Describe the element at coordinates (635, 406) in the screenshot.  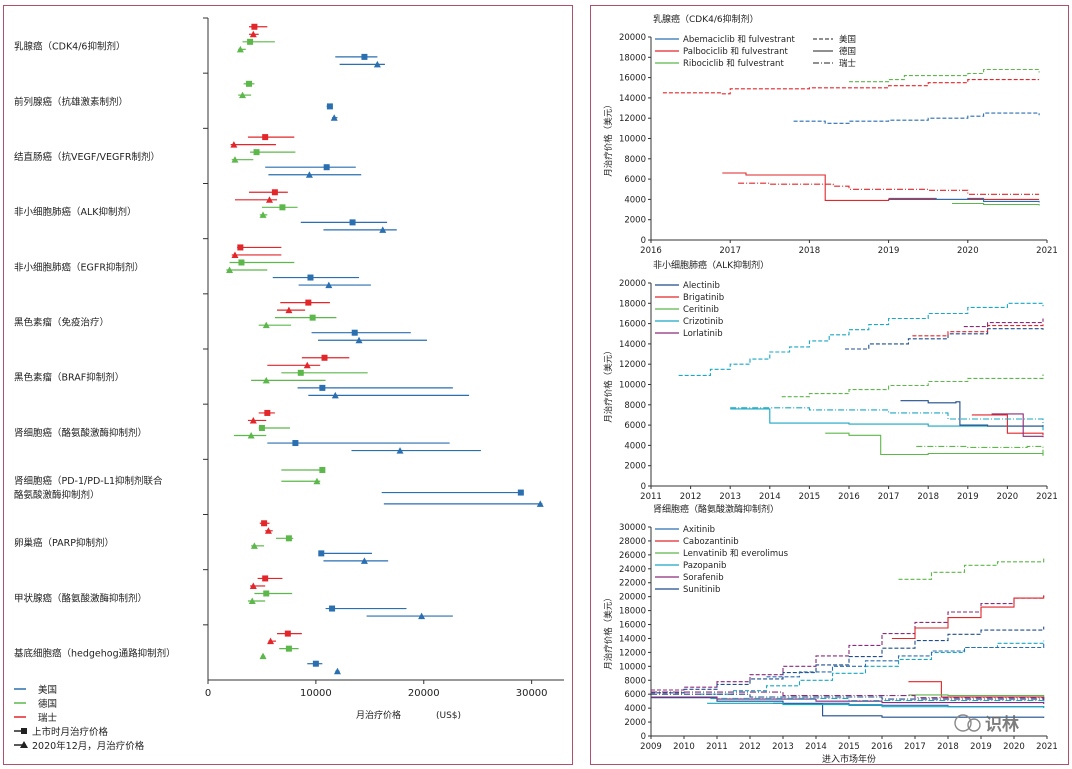
I see `y-tick-label: 8000` at that location.